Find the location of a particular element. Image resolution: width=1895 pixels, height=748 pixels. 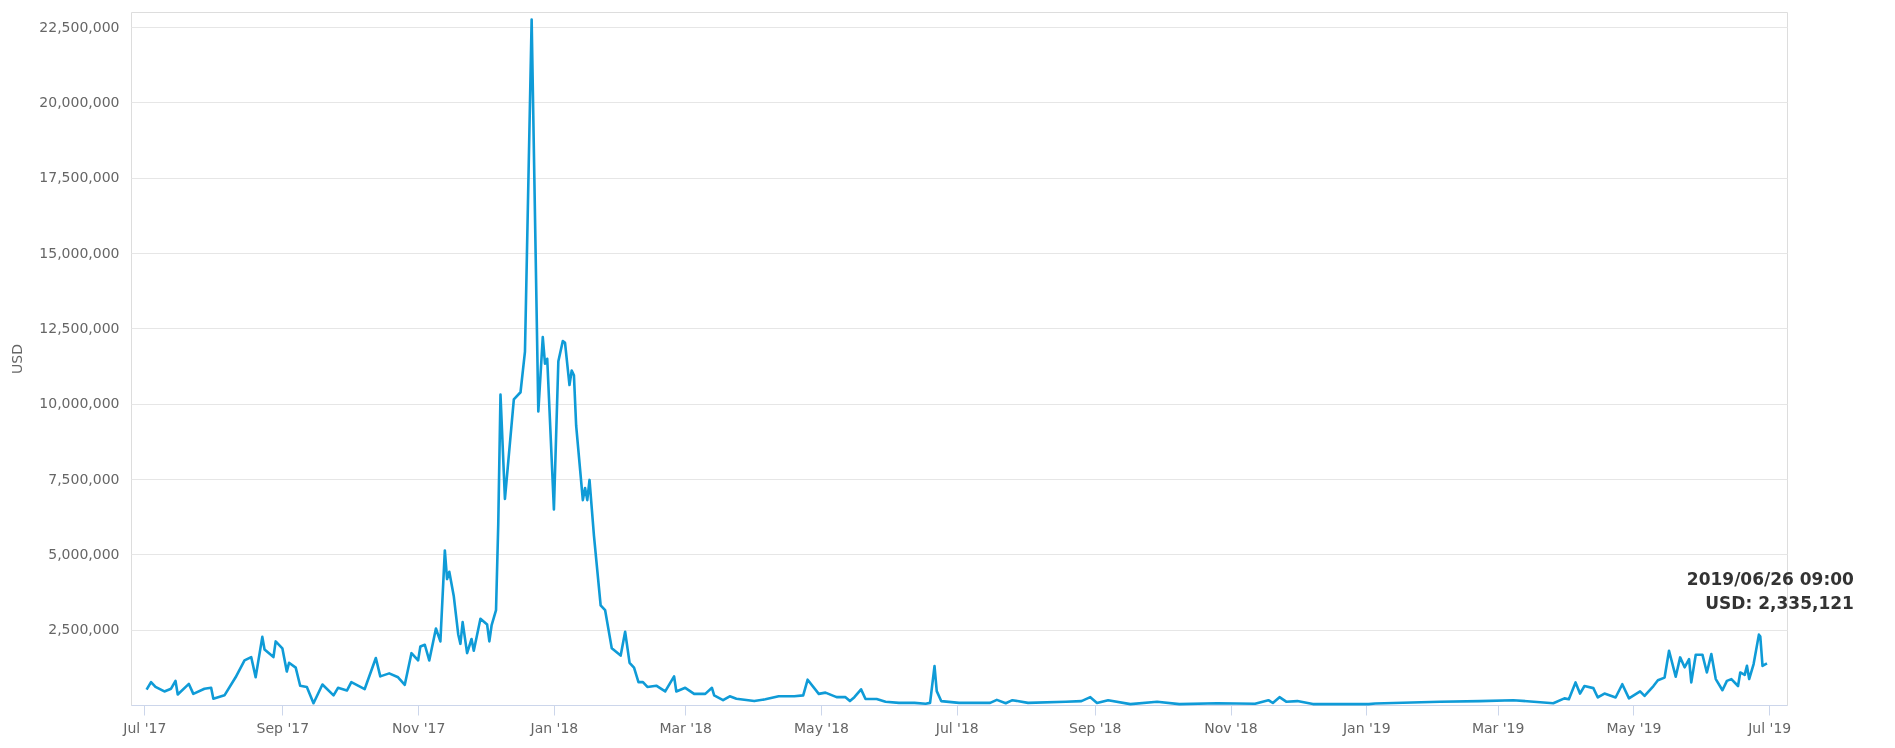

y-axis-title: USD is located at coordinates (17, 359).